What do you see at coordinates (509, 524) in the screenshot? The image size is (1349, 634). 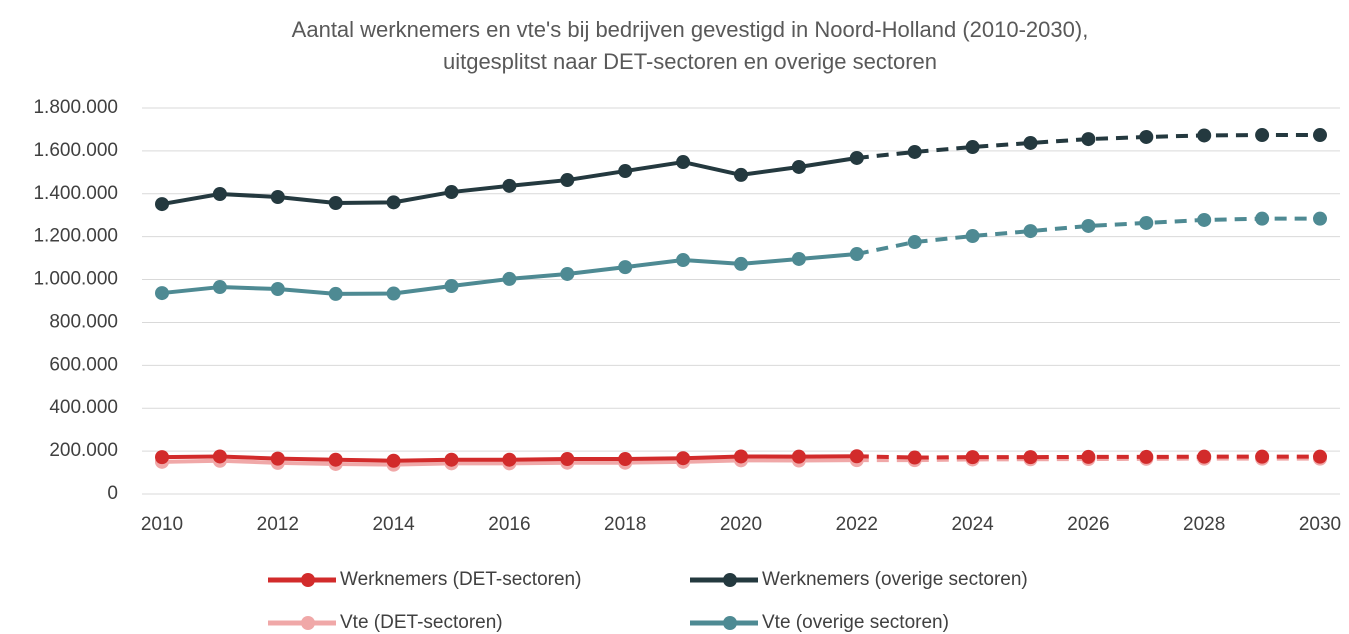 I see `x-tick-label: 2016` at bounding box center [509, 524].